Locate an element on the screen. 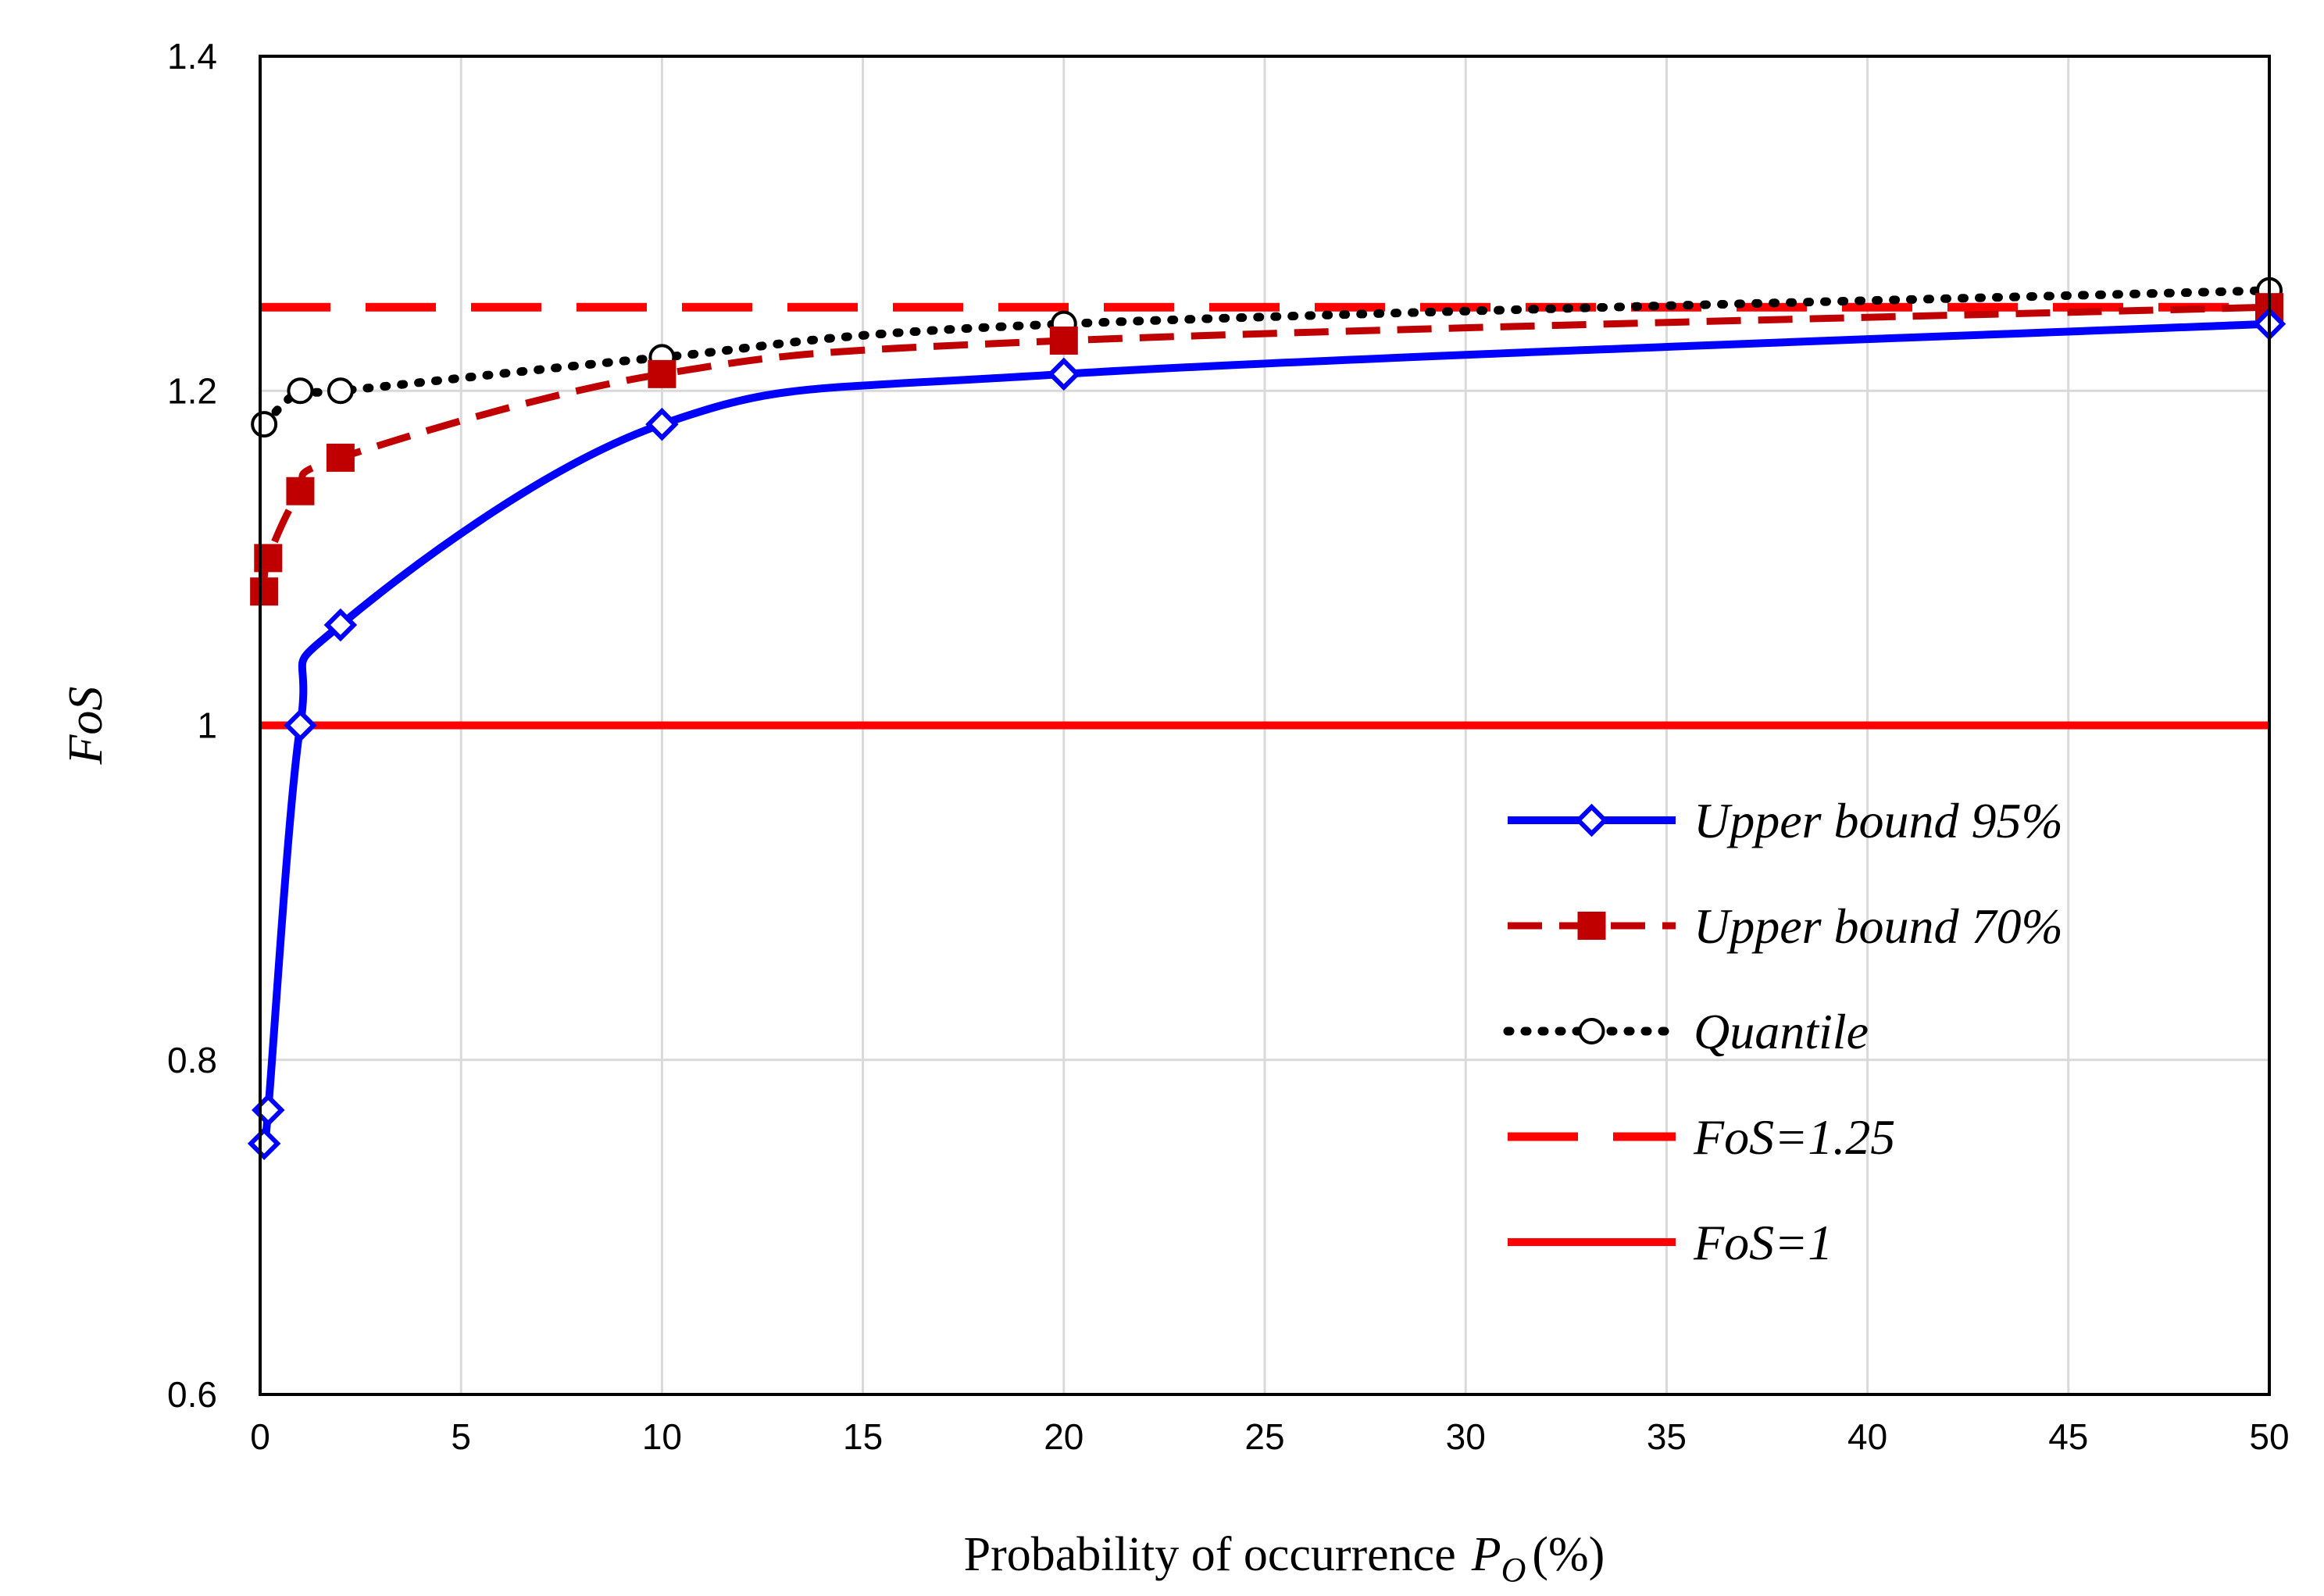  x-tick-label: 40 is located at coordinates (1867, 1436).